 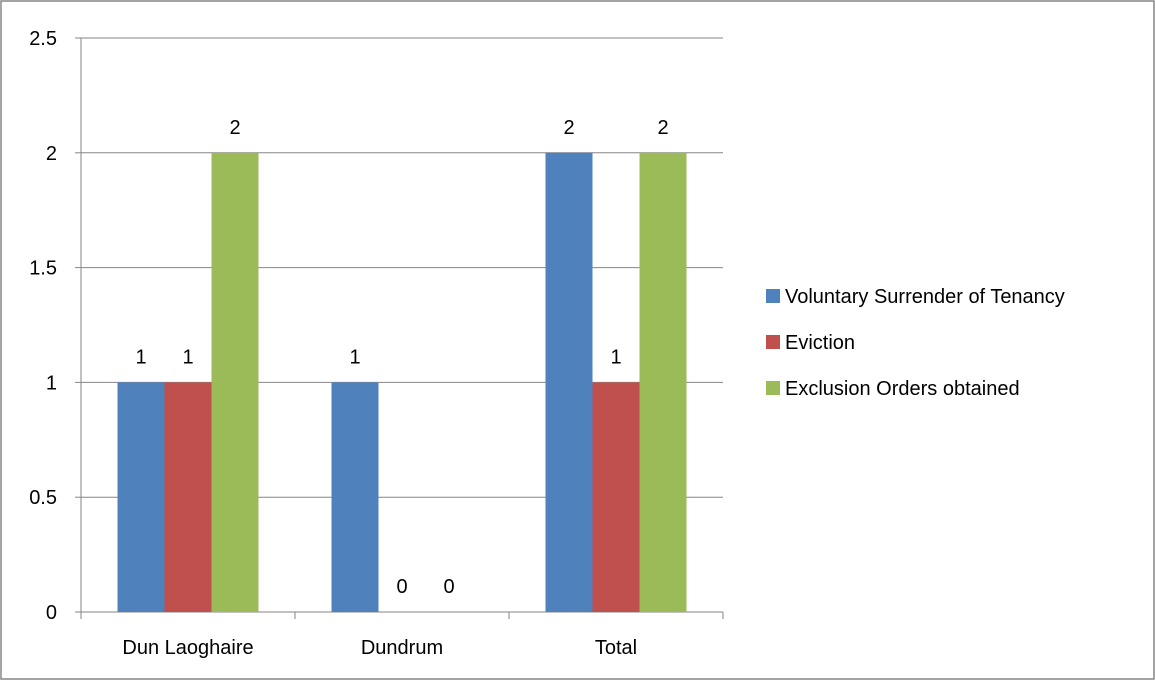 I want to click on x-category-label: Dundrum, so click(x=402, y=648).